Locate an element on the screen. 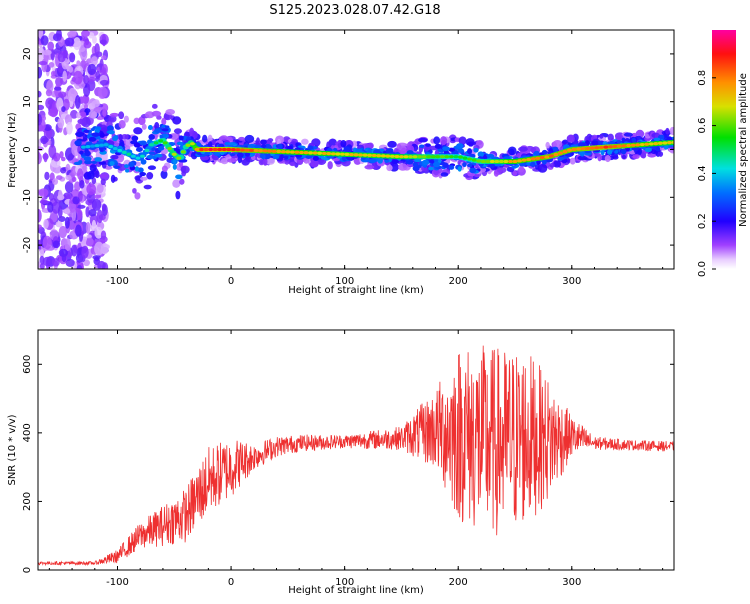  colorbar-tick-label: 0.2 is located at coordinates (702, 221).